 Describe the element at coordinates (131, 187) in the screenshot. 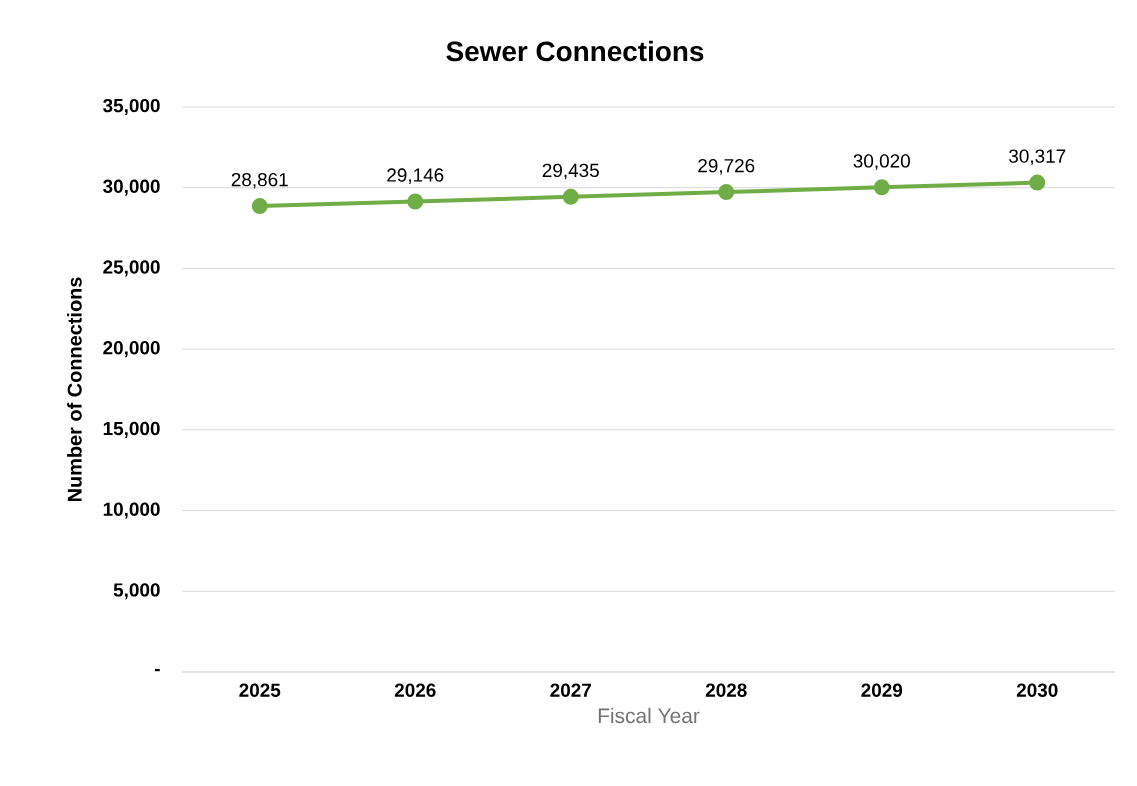

I see `y-tick-label: 30,000` at that location.